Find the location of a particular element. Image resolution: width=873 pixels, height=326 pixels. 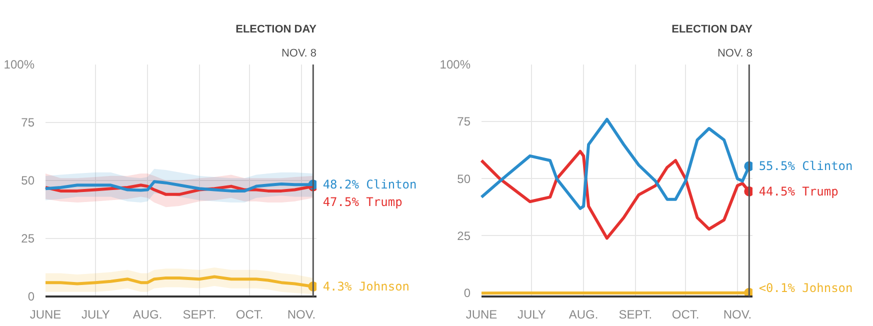

text: 4.3% Johnson is located at coordinates (366, 287).